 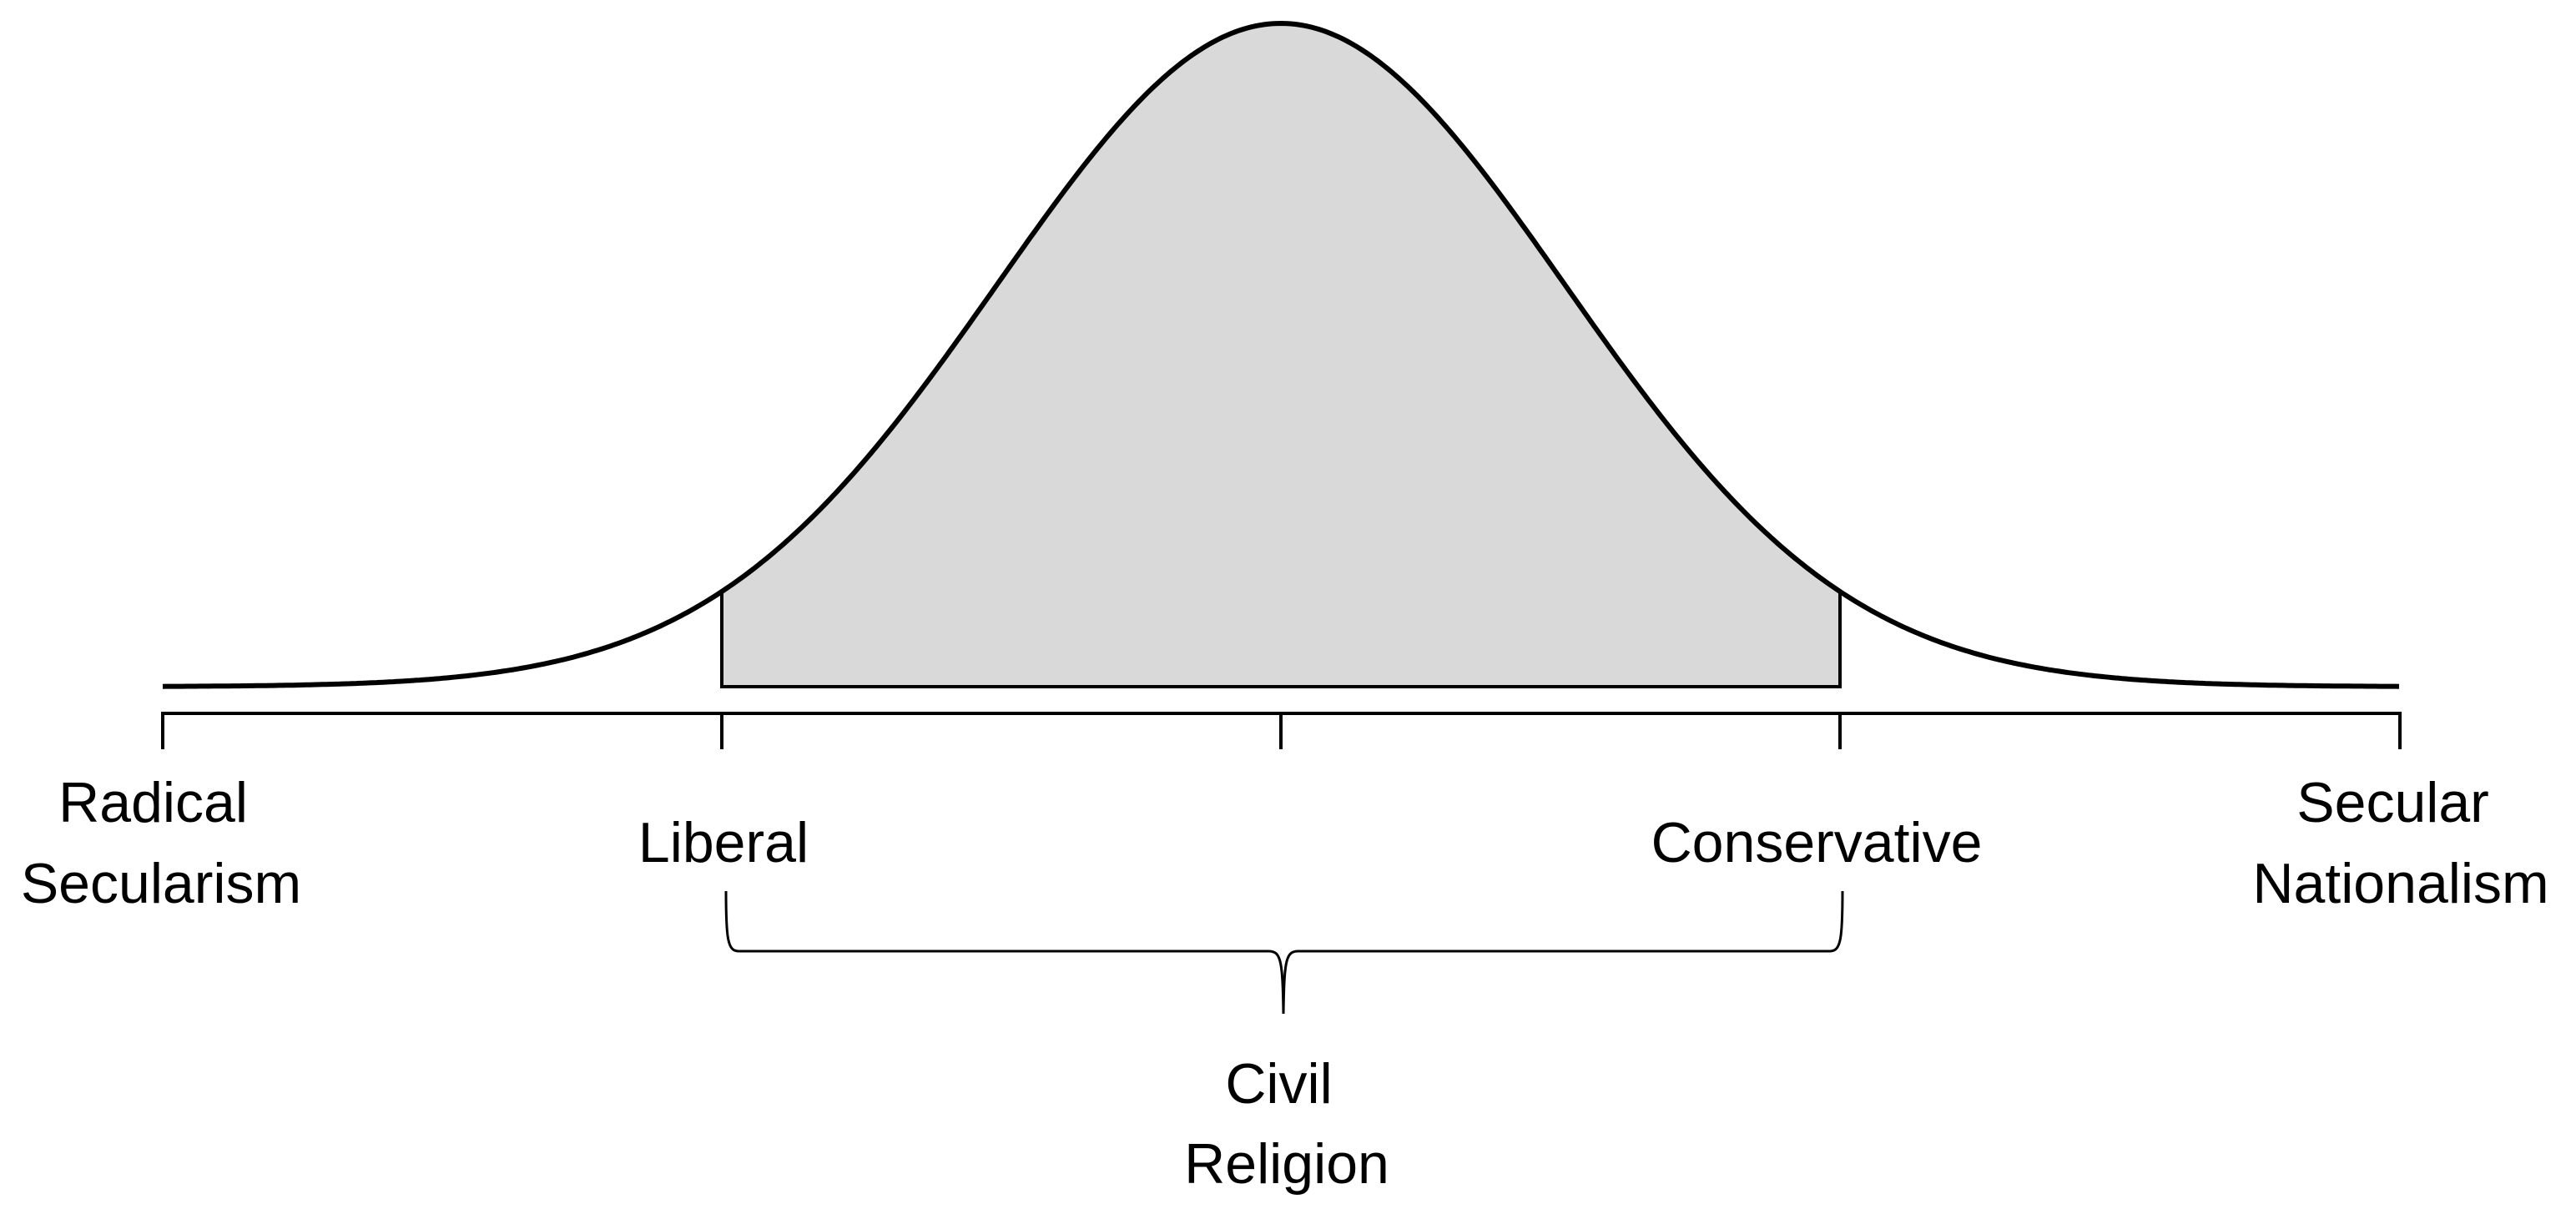 What do you see at coordinates (723, 842) in the screenshot?
I see `liberal-label: Liberal` at bounding box center [723, 842].